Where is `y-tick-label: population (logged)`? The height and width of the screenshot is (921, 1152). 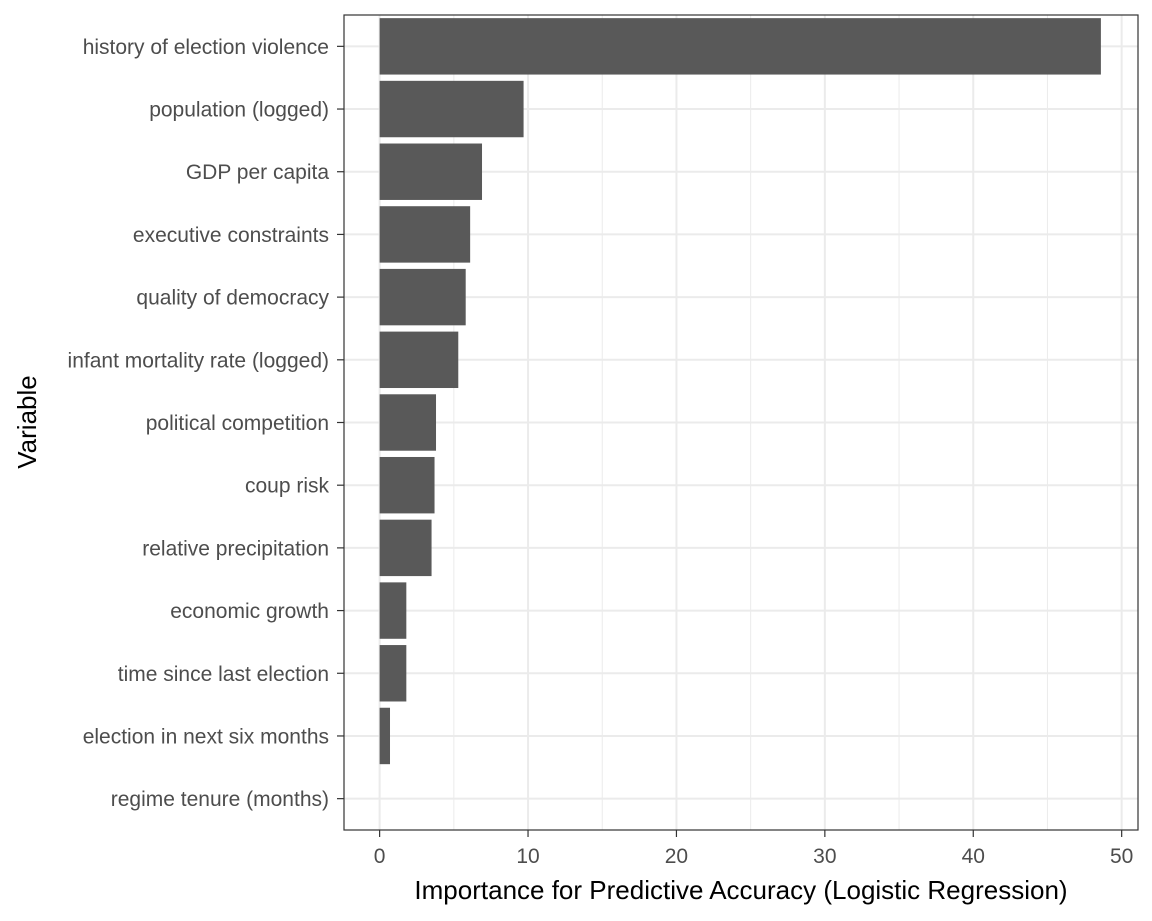
y-tick-label: population (logged) is located at coordinates (239, 110).